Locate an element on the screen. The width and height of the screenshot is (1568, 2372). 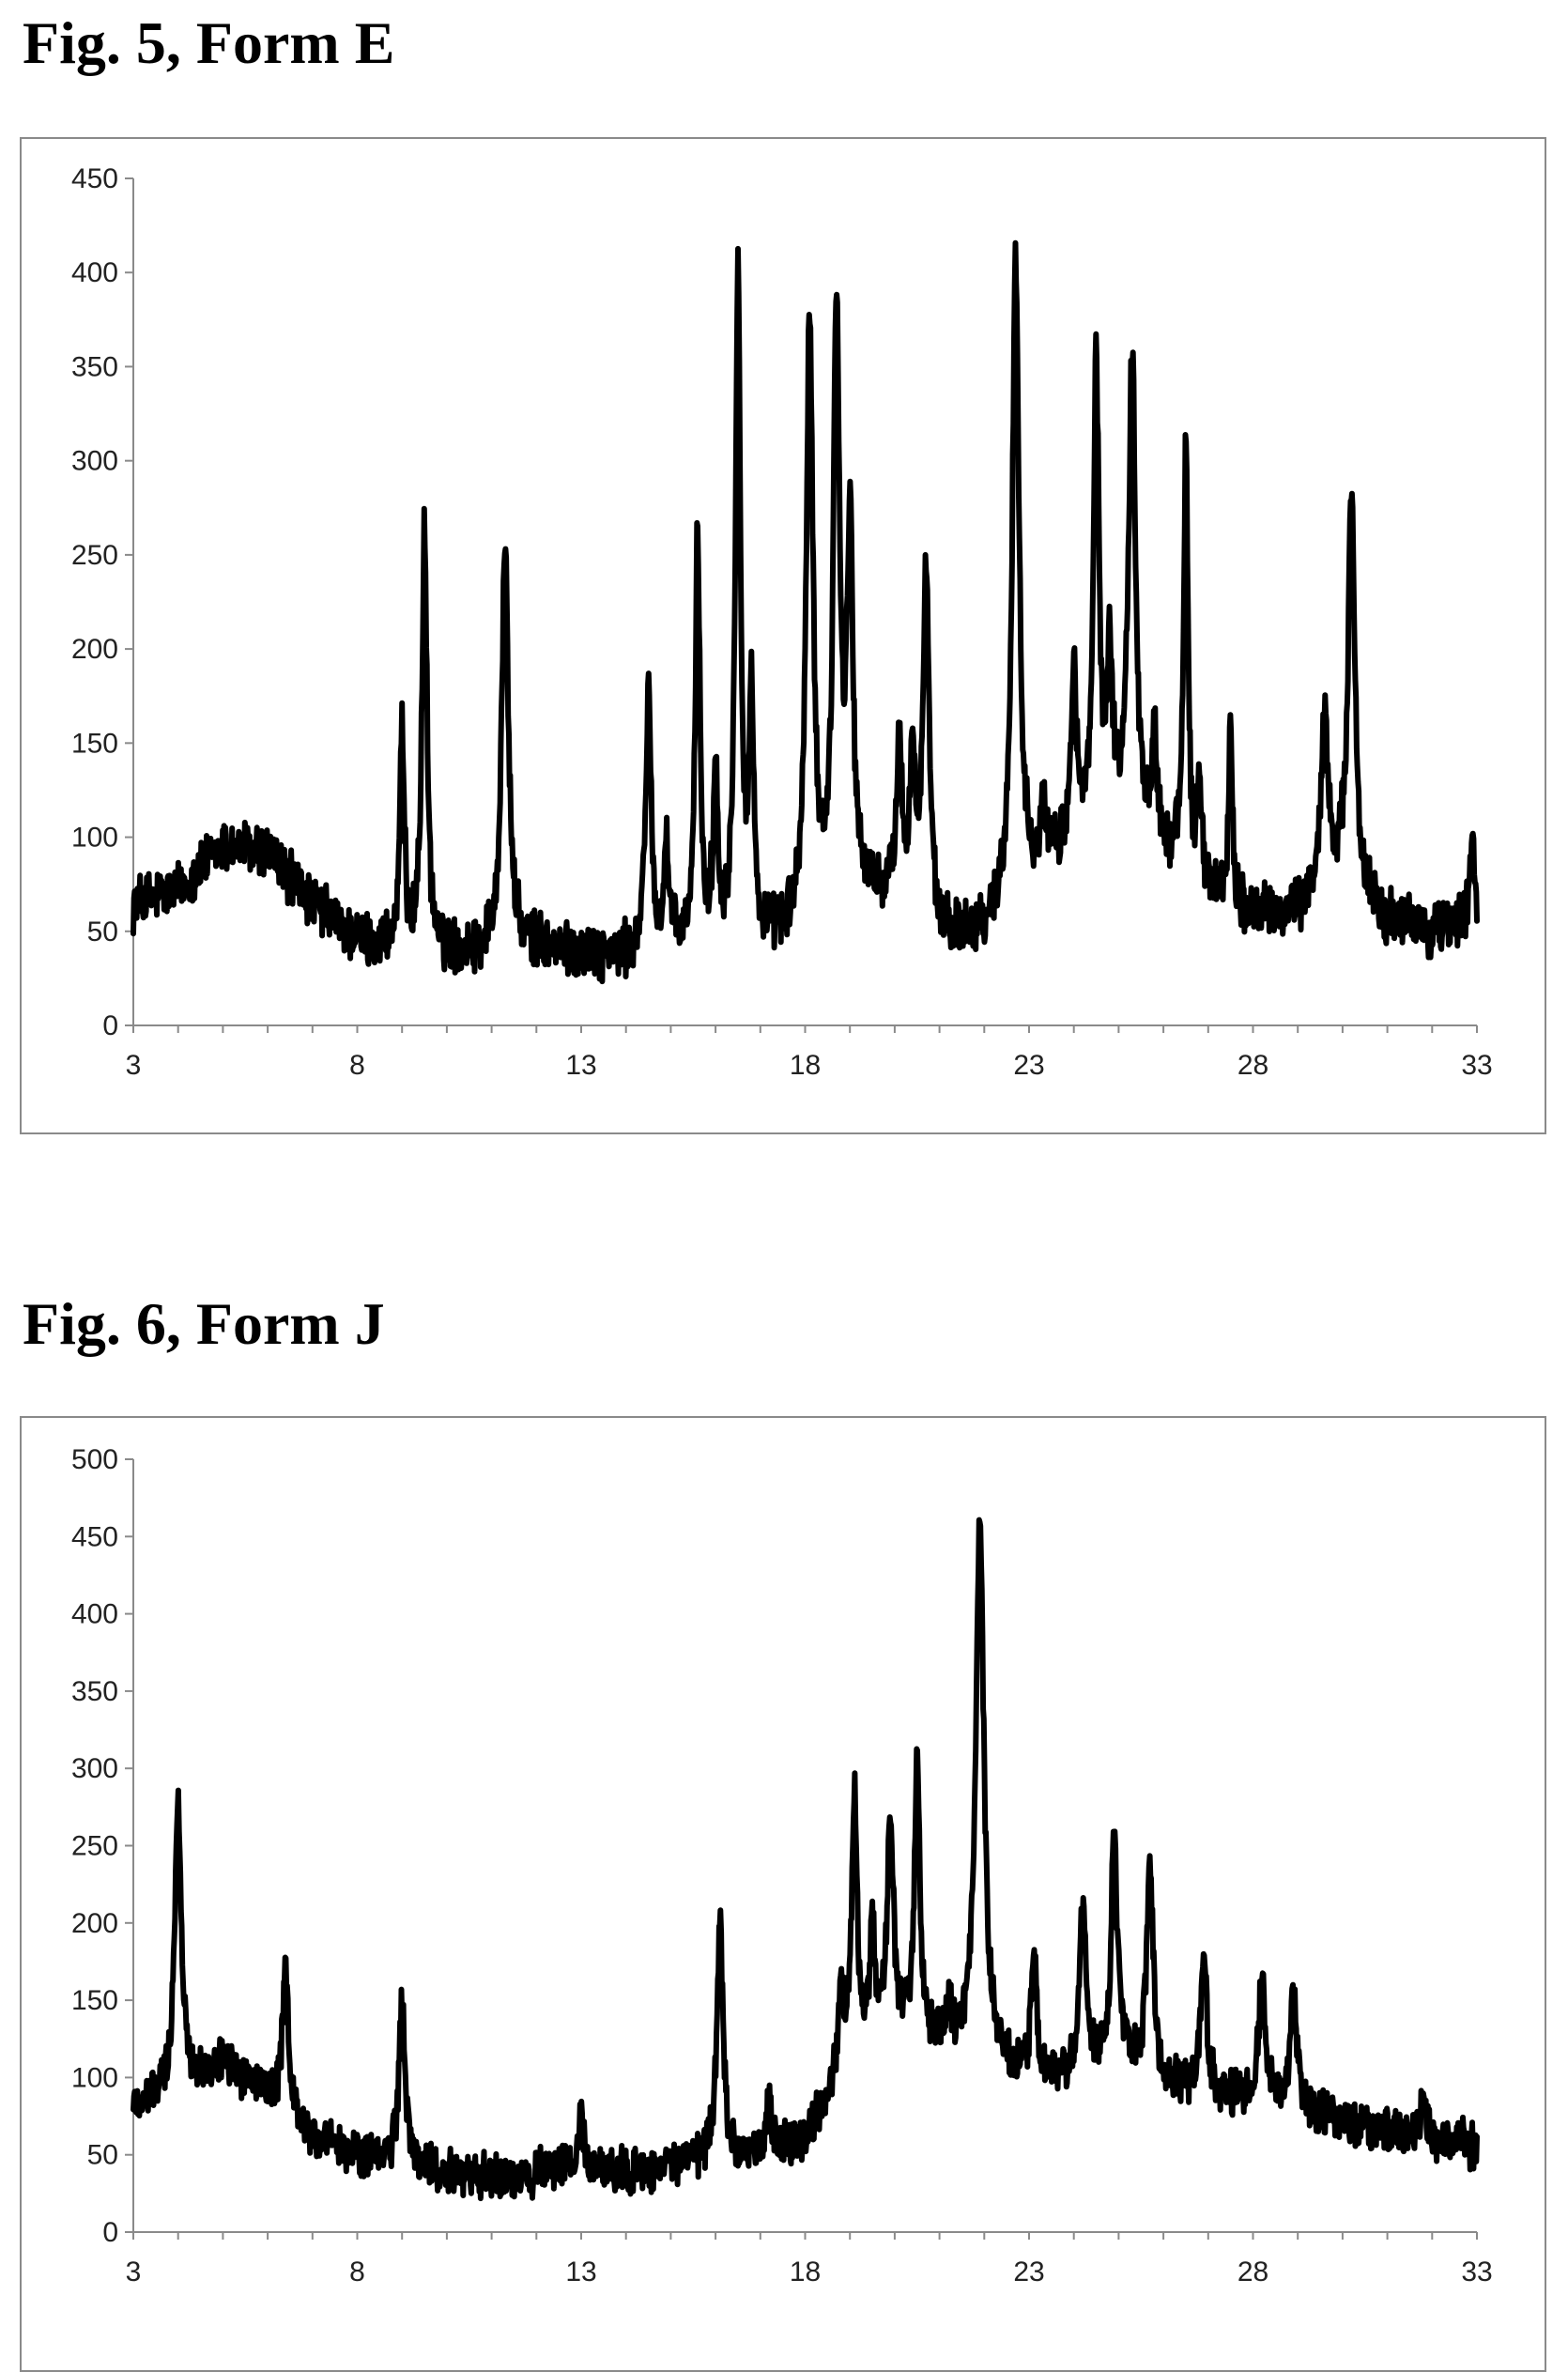
figure-5-title: Fig. 5, Form E is located at coordinates (209, 42).